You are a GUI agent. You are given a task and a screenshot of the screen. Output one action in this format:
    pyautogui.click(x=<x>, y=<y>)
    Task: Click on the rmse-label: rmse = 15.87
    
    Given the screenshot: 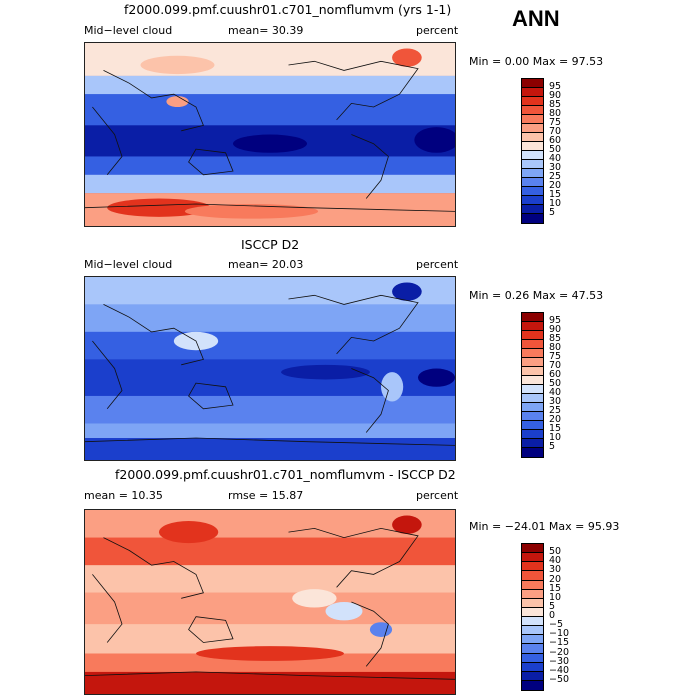 What is the action you would take?
    pyautogui.click(x=266, y=495)
    